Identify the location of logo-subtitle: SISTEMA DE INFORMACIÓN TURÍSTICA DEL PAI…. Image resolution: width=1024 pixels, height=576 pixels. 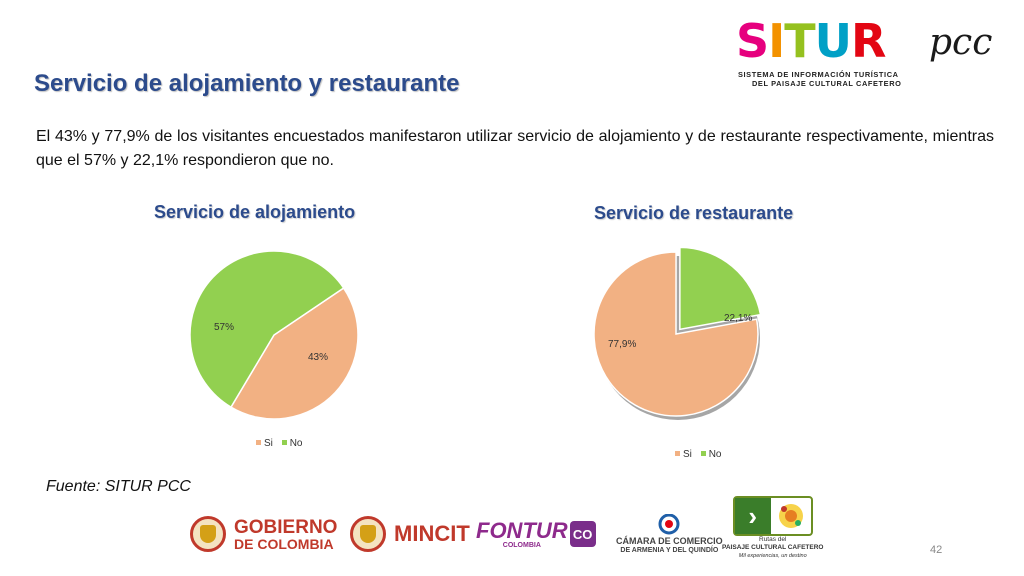
(819, 79).